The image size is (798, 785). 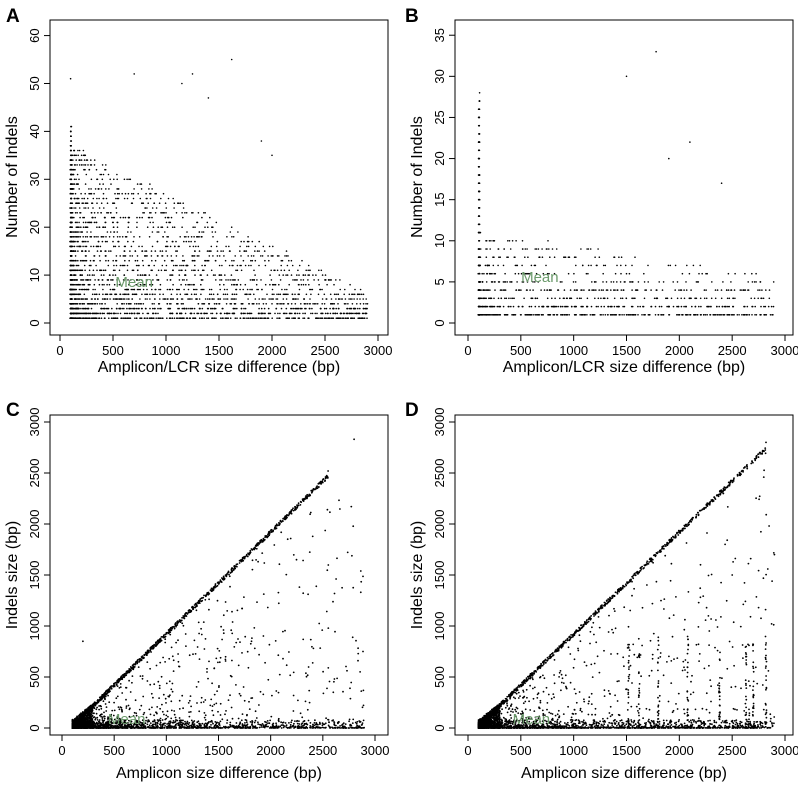 What do you see at coordinates (13, 410) in the screenshot?
I see `panel-label: C` at bounding box center [13, 410].